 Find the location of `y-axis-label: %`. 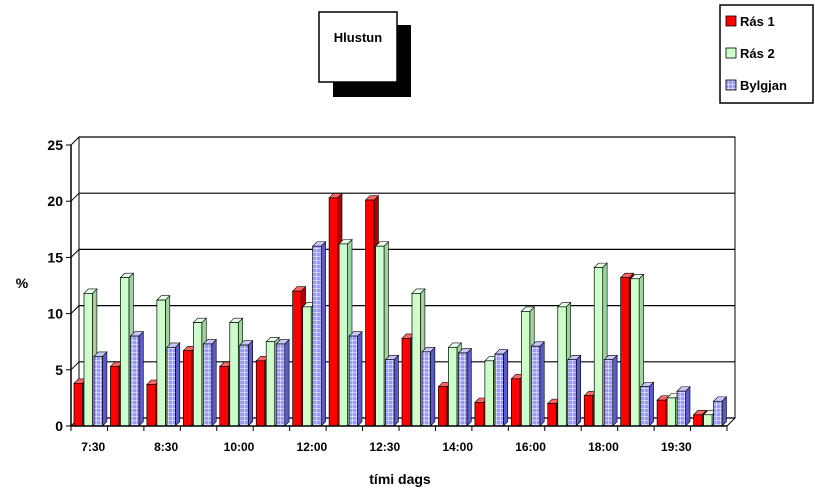

y-axis-label: % is located at coordinates (22, 283).